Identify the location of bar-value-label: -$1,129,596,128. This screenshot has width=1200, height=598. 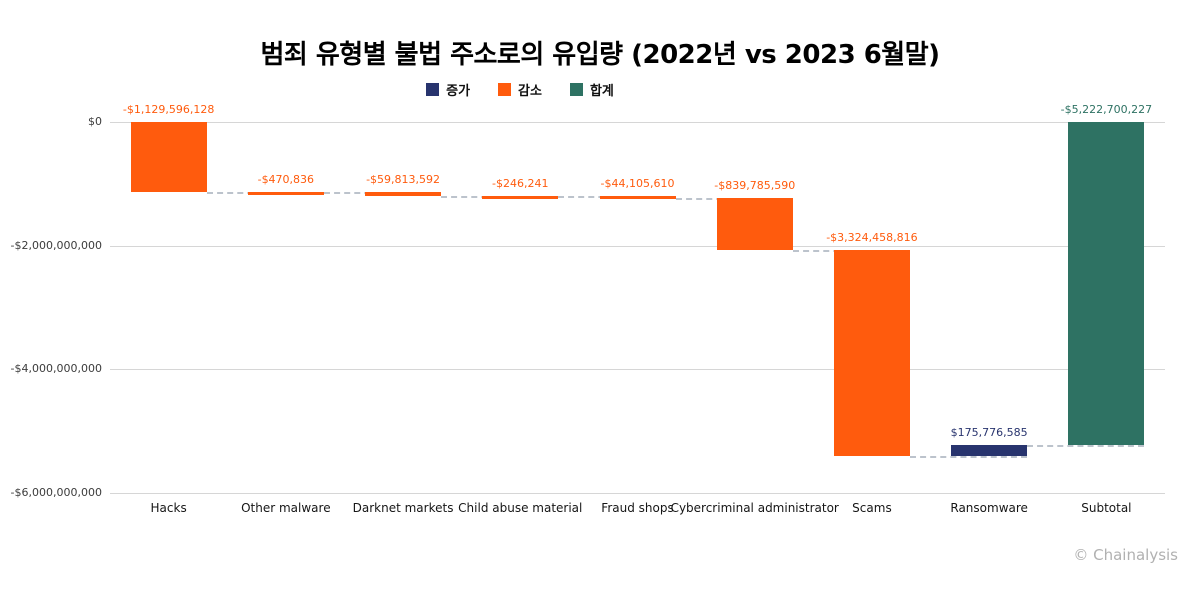
(168, 109).